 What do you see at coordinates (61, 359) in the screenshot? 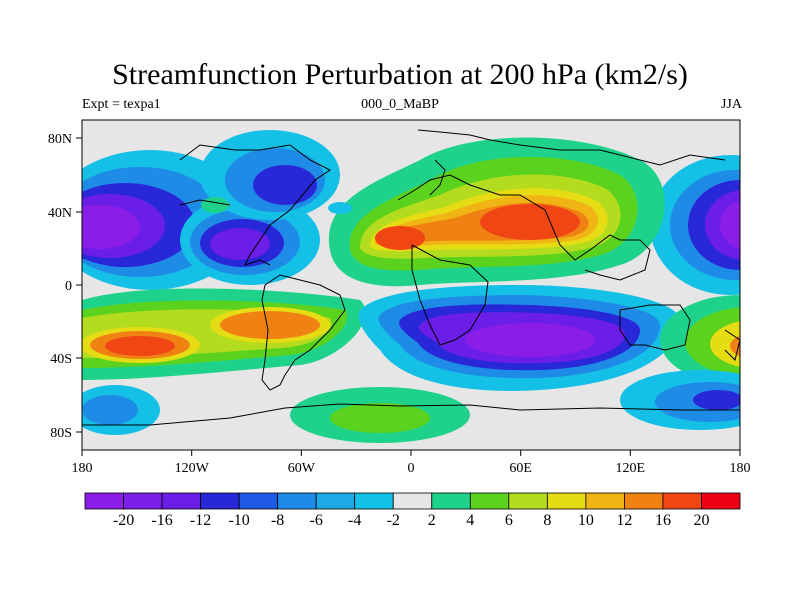
I see `y-tick-label: 40S` at bounding box center [61, 359].